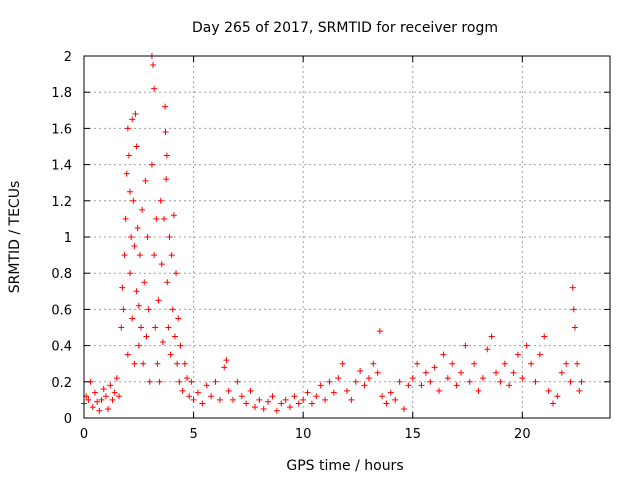 The width and height of the screenshot is (640, 480). I want to click on x-tick-label: 20, so click(522, 434).